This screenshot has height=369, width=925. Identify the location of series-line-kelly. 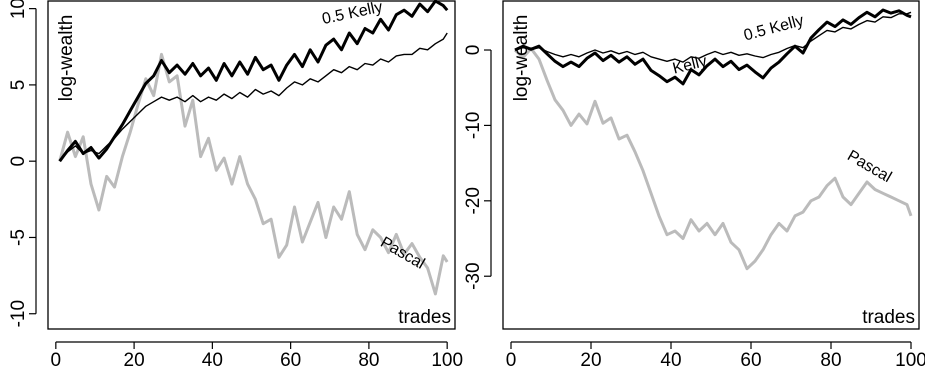
(713, 47).